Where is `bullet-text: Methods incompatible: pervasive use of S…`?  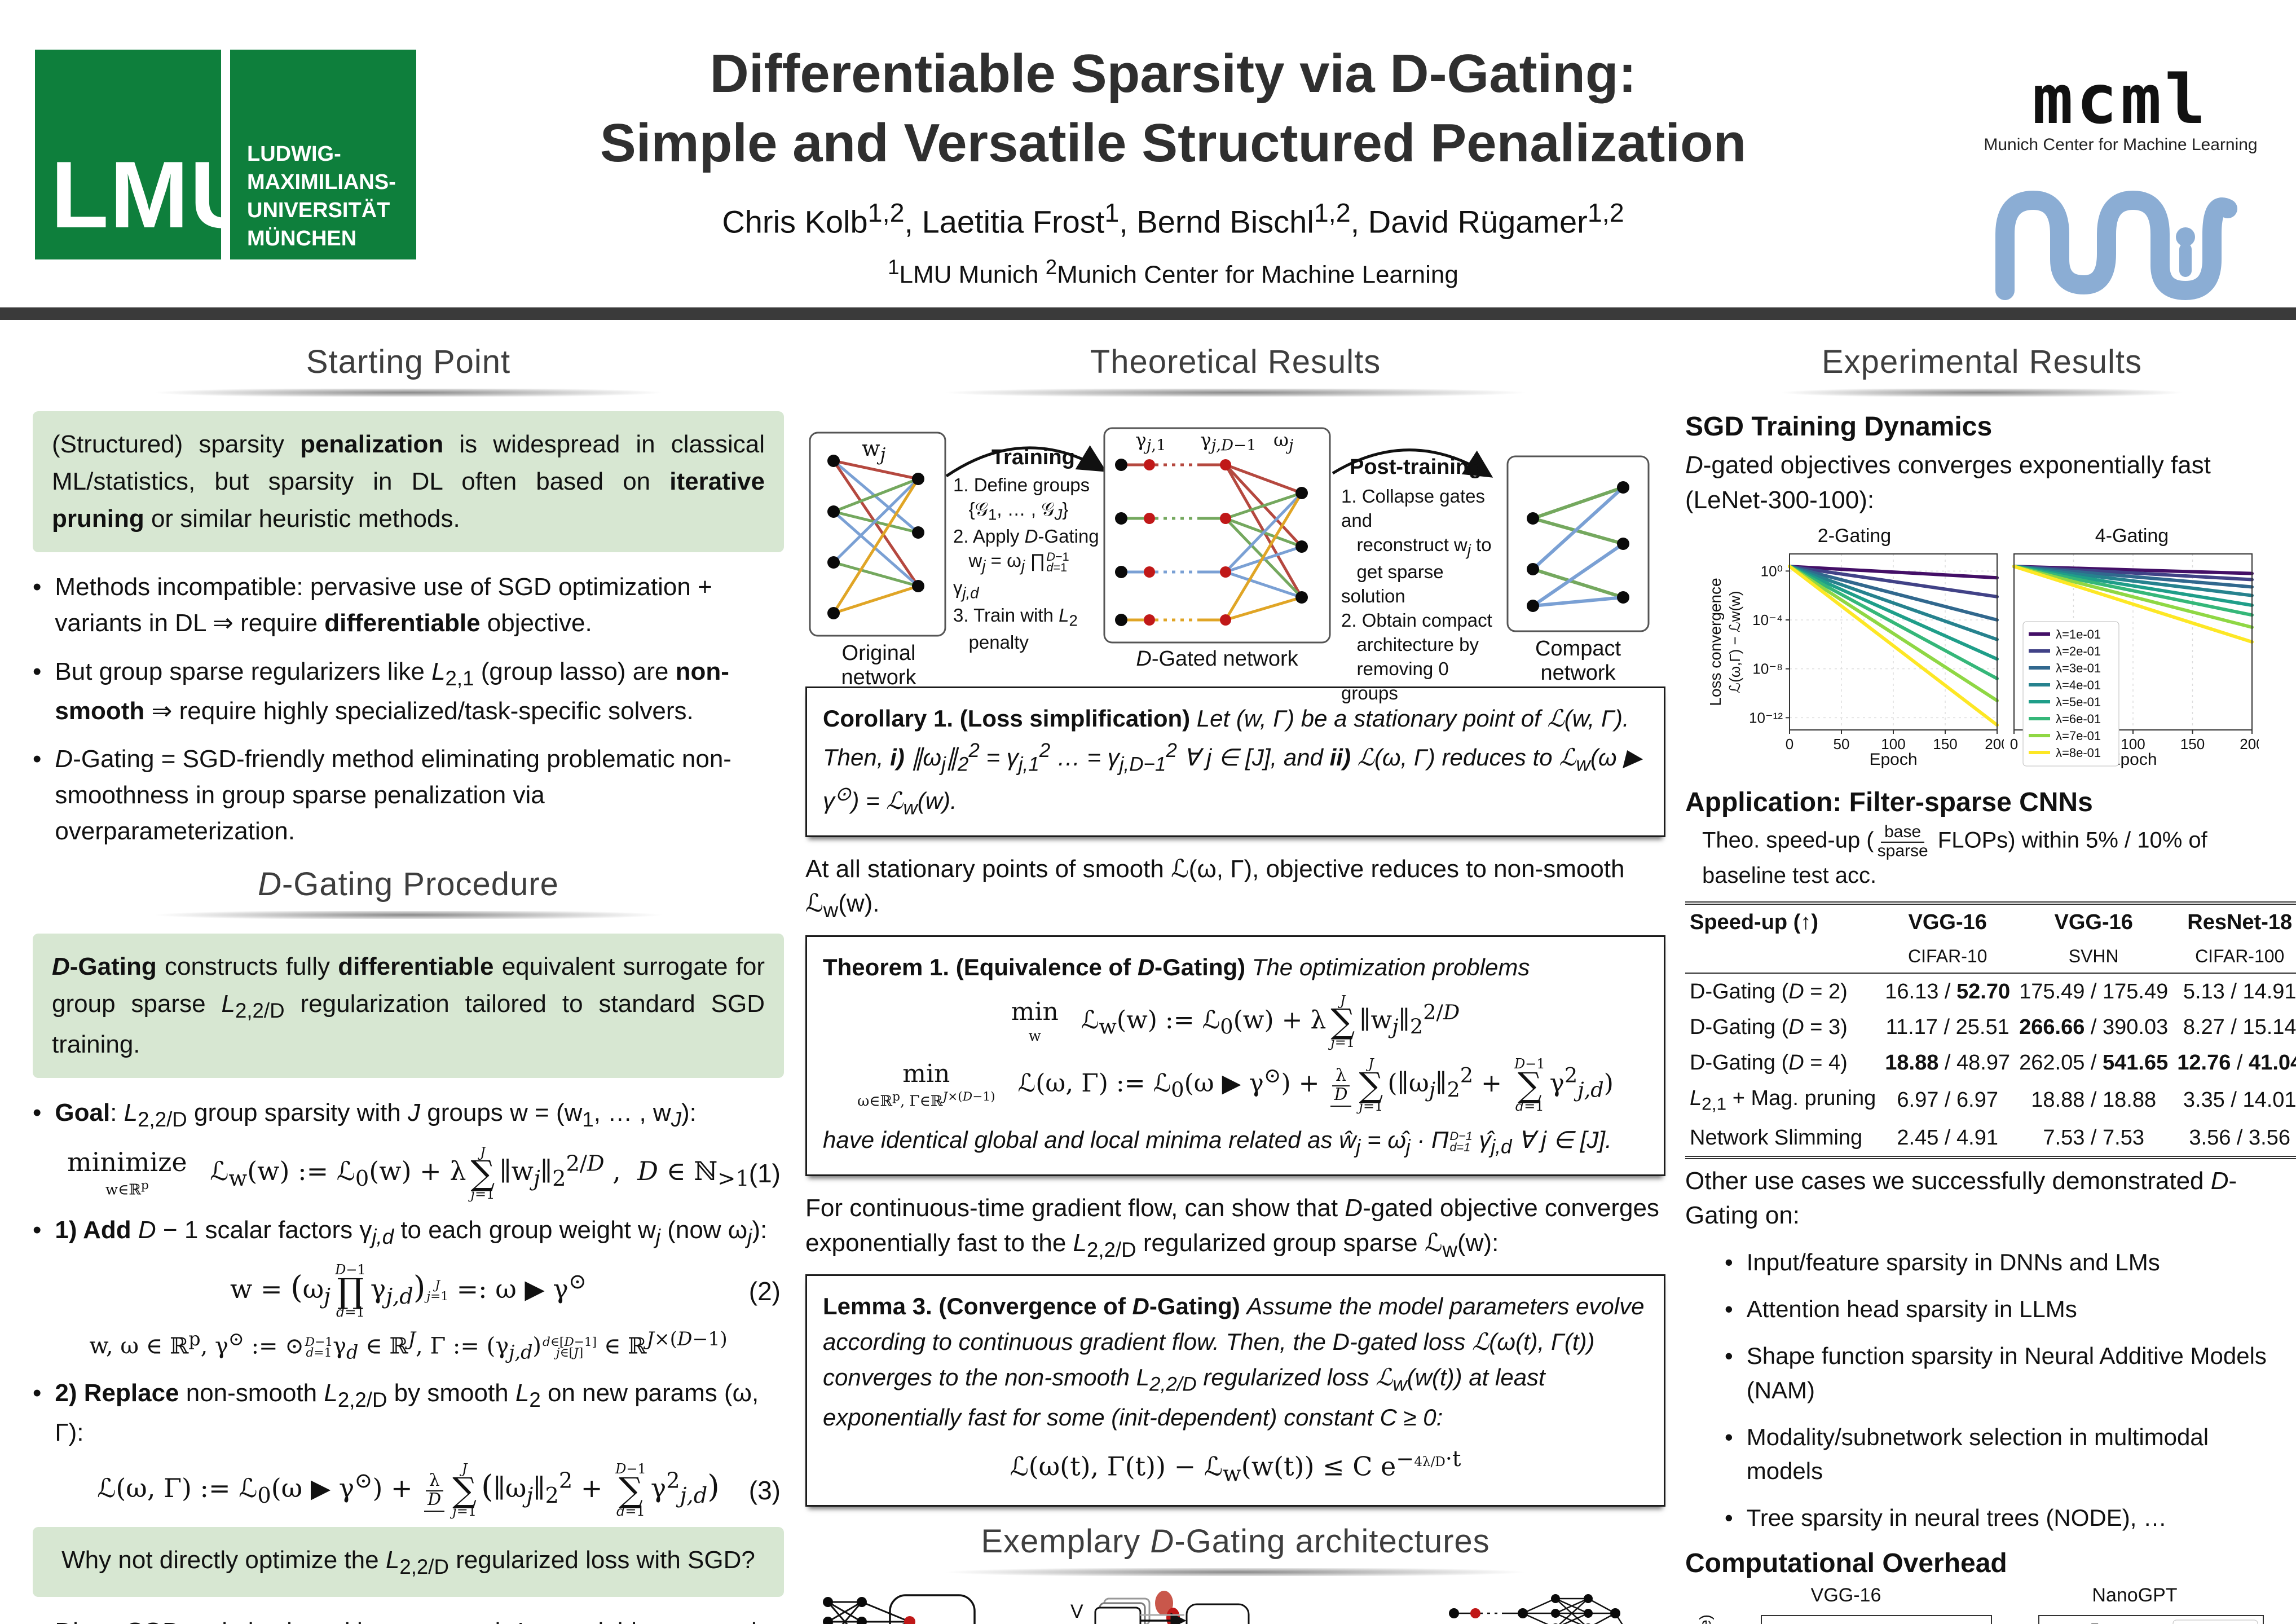
bullet-text: Methods incompatible: pervasive use of S… is located at coordinates (383, 605).